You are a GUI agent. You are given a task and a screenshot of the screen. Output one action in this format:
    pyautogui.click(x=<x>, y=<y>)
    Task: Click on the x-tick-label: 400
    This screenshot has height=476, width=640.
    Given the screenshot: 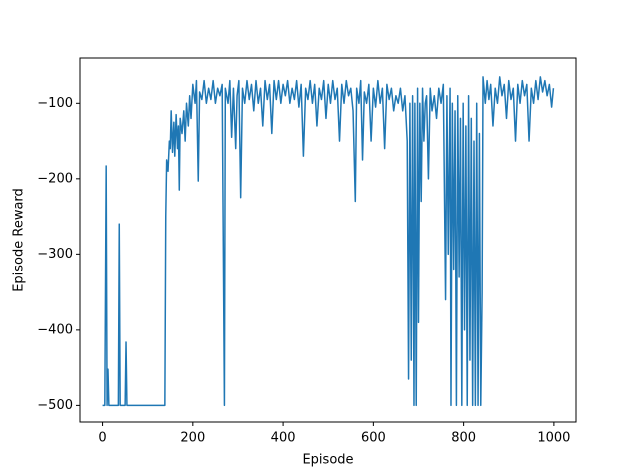 What is the action you would take?
    pyautogui.click(x=283, y=438)
    